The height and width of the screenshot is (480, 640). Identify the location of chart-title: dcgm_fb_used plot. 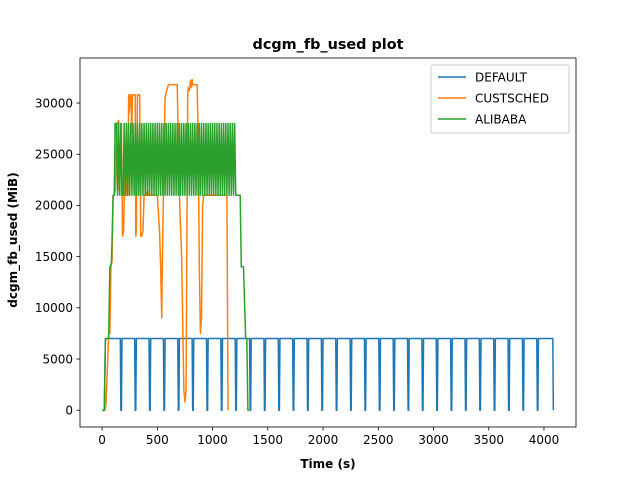
(328, 45).